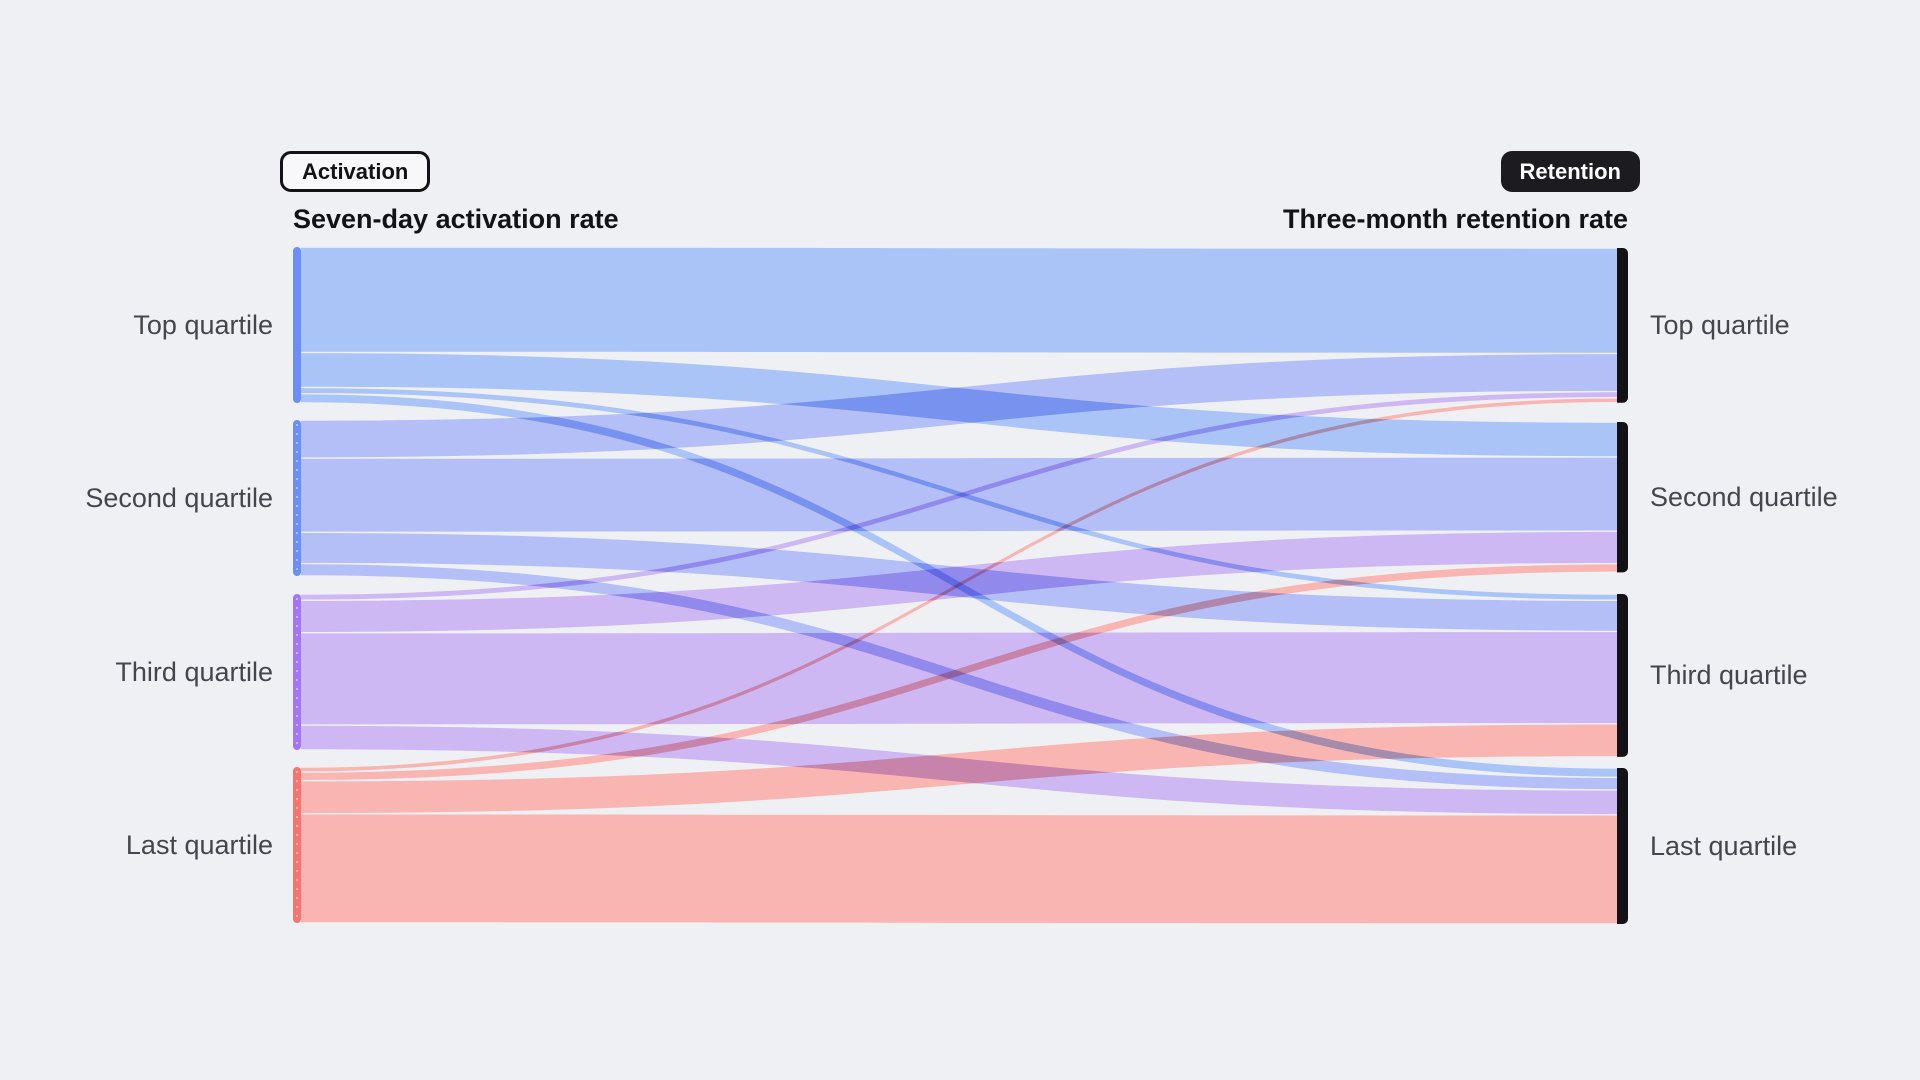 This screenshot has width=1920, height=1080. Describe the element at coordinates (297, 845) in the screenshot. I see `source-node-last-quartile` at that location.